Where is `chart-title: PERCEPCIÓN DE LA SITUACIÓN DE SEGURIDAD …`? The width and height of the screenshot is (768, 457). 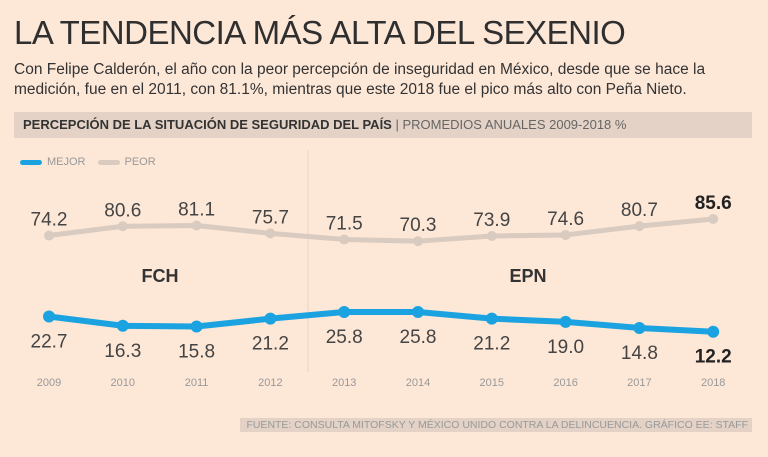 chart-title: PERCEPCIÓN DE LA SITUACIÓN DE SEGURIDAD … is located at coordinates (207, 124).